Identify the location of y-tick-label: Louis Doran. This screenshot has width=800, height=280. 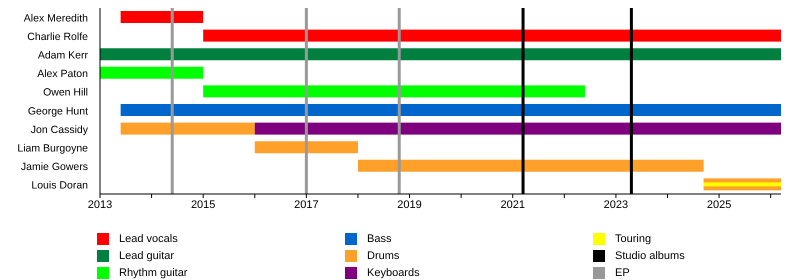
(59, 186).